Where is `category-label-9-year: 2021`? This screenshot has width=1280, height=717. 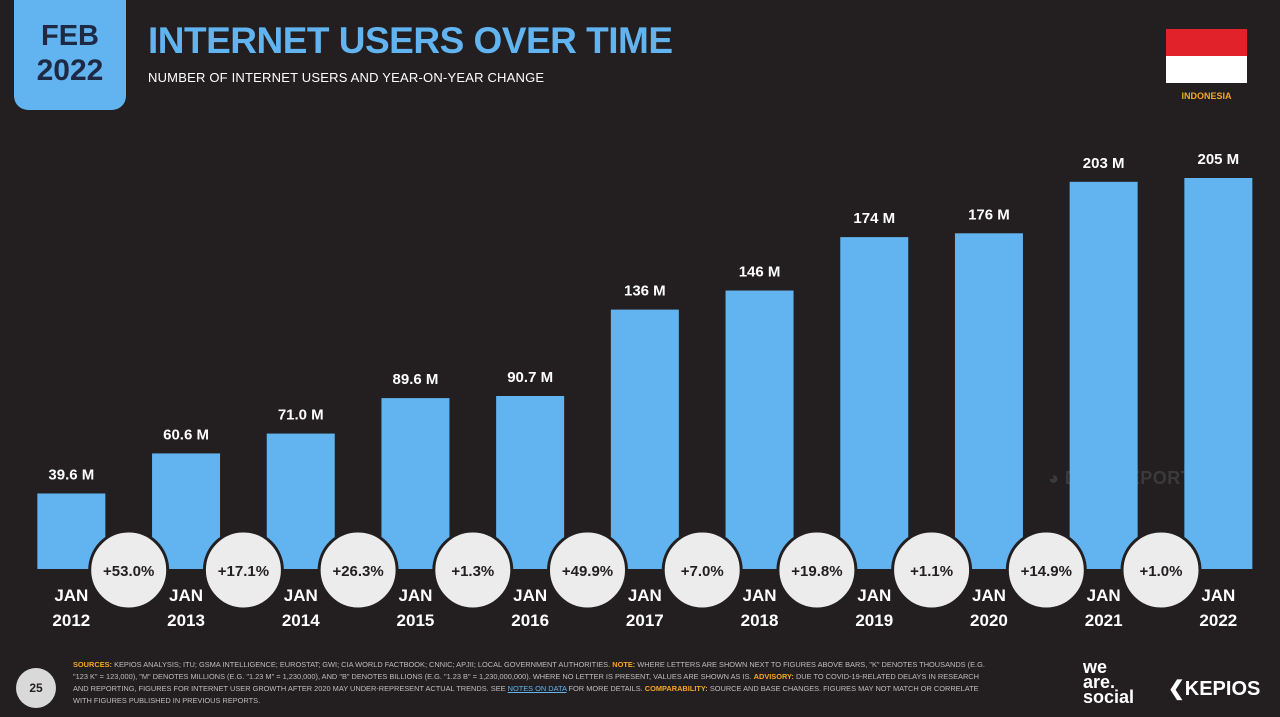 category-label-9-year: 2021 is located at coordinates (1104, 620).